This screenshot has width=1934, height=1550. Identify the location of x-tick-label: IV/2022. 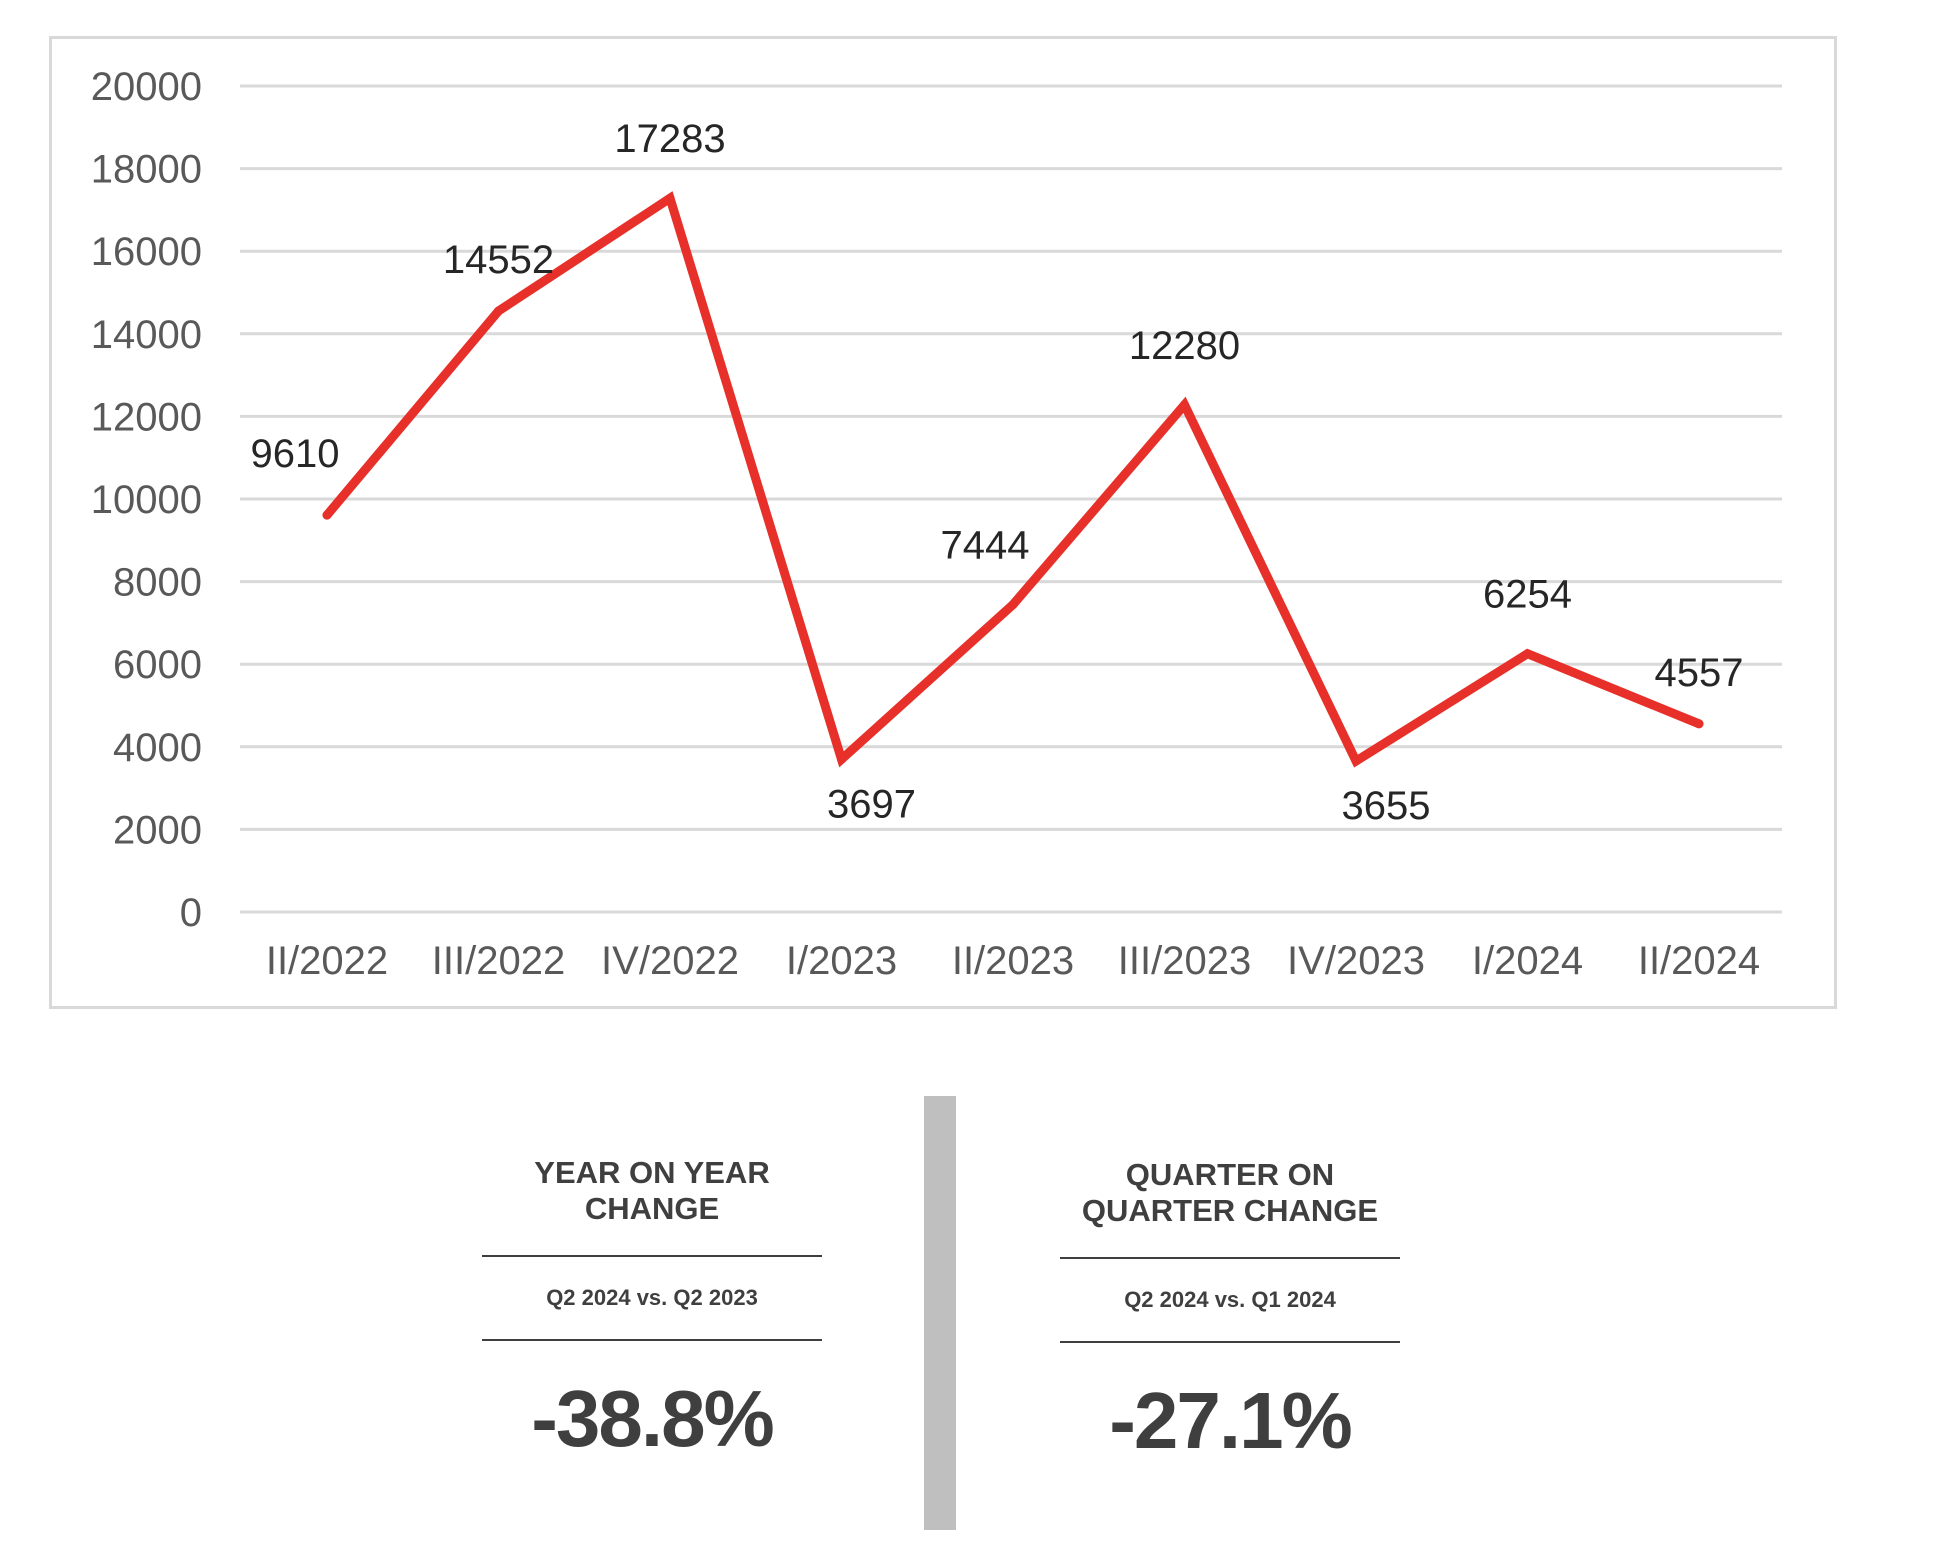
(670, 961).